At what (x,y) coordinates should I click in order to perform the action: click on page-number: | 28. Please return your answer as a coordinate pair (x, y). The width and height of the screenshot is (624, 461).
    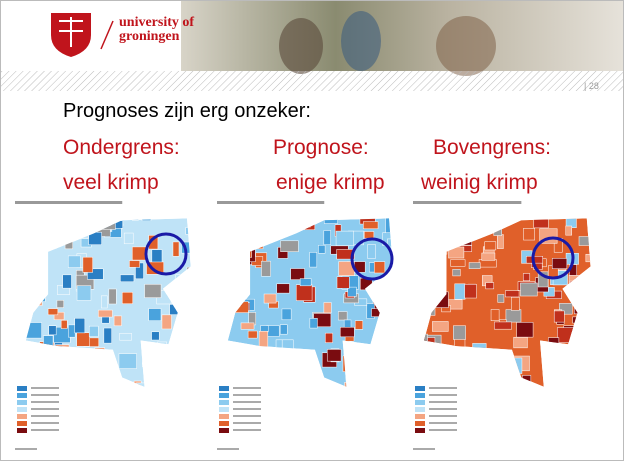
    Looking at the image, I should click on (591, 86).